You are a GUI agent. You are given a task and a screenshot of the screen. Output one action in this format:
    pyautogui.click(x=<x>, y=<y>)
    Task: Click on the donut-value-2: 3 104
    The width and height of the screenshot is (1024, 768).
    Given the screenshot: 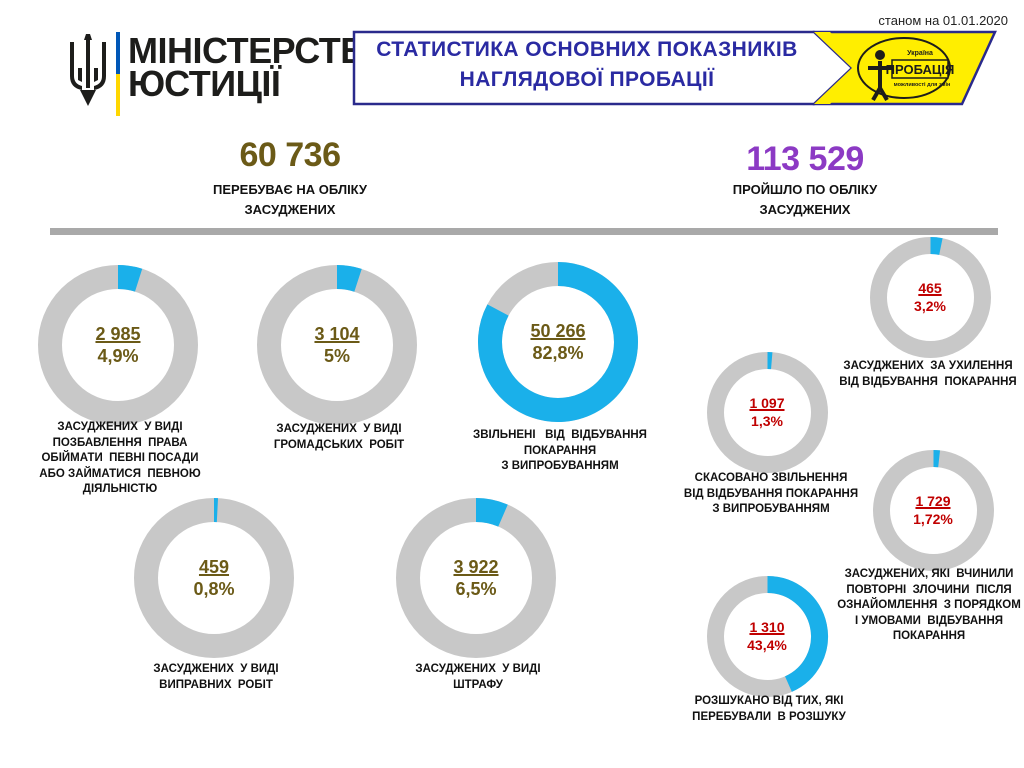 What is the action you would take?
    pyautogui.click(x=337, y=334)
    